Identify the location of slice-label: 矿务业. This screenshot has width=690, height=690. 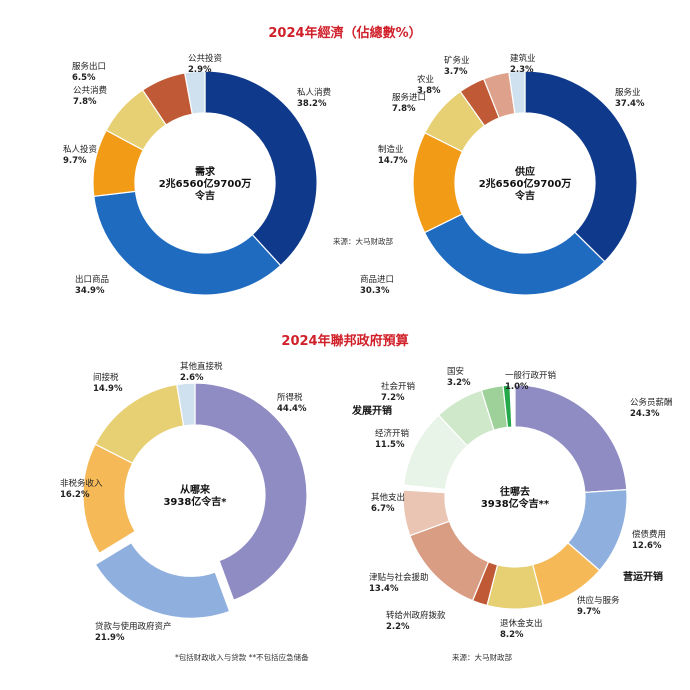
(457, 60).